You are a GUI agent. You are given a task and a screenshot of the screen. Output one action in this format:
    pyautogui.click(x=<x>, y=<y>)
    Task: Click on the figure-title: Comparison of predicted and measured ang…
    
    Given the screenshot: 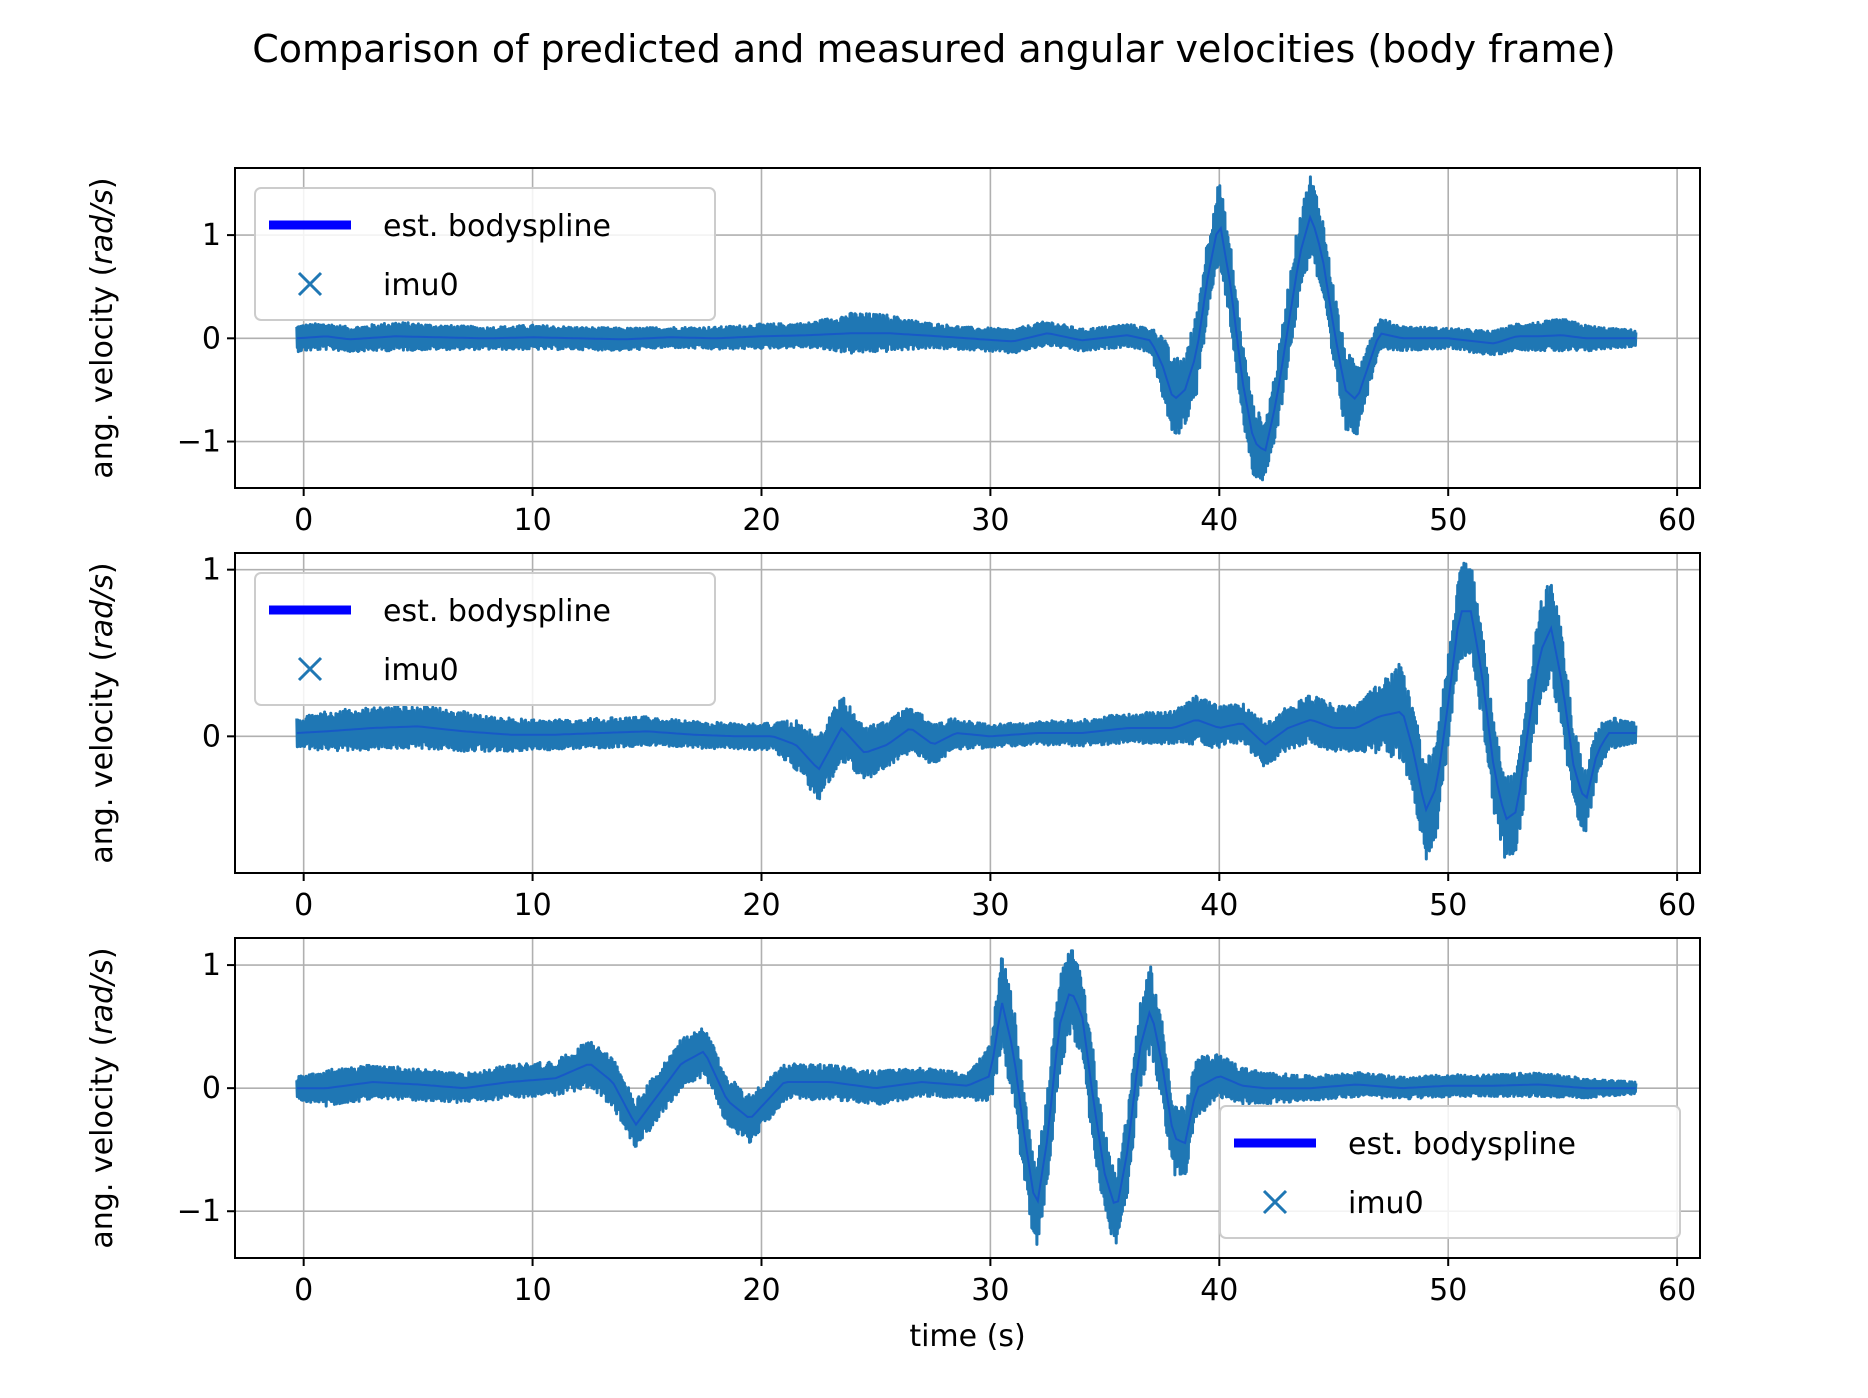 What is the action you would take?
    pyautogui.click(x=934, y=49)
    